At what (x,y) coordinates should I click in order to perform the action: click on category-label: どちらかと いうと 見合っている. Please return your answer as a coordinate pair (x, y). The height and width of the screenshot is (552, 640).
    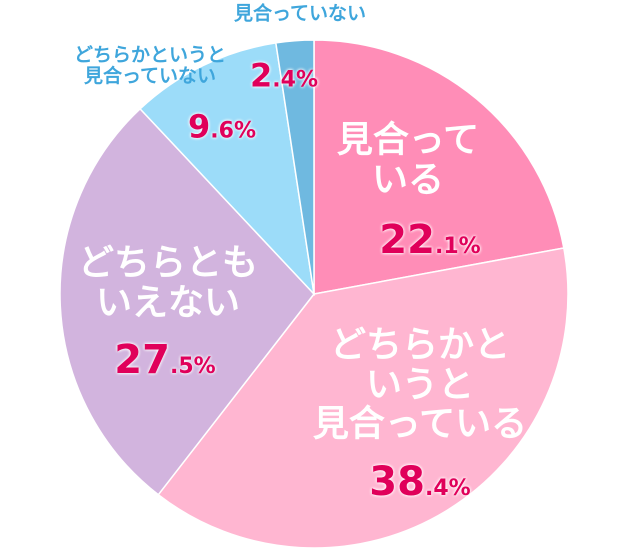
    Looking at the image, I should click on (420, 384).